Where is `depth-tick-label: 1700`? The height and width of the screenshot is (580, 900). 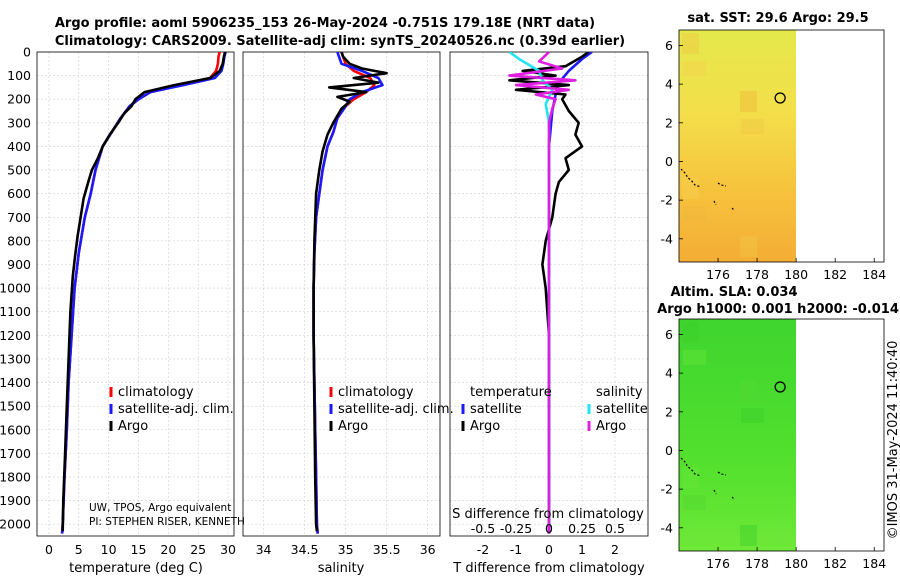
depth-tick-label: 1700 is located at coordinates (15, 453).